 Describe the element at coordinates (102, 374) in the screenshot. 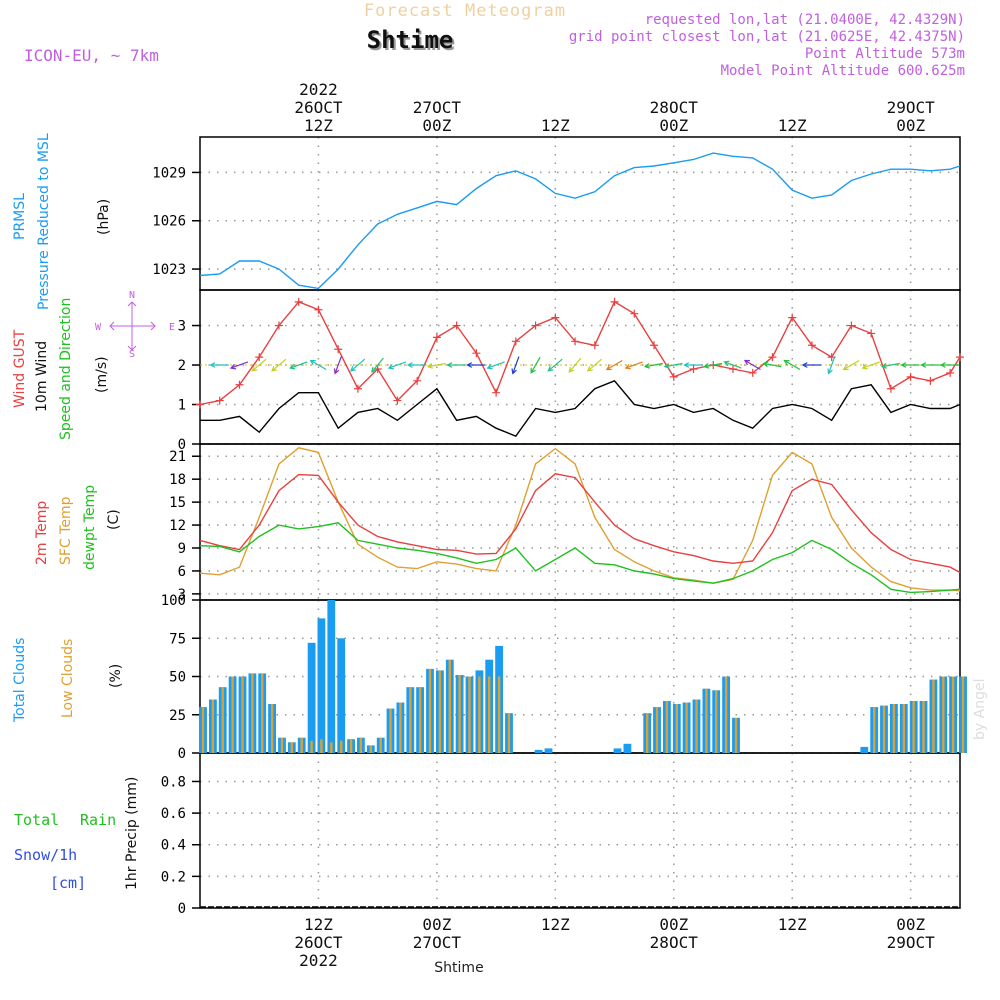

I see `wind-unit-label: (m/s)` at that location.